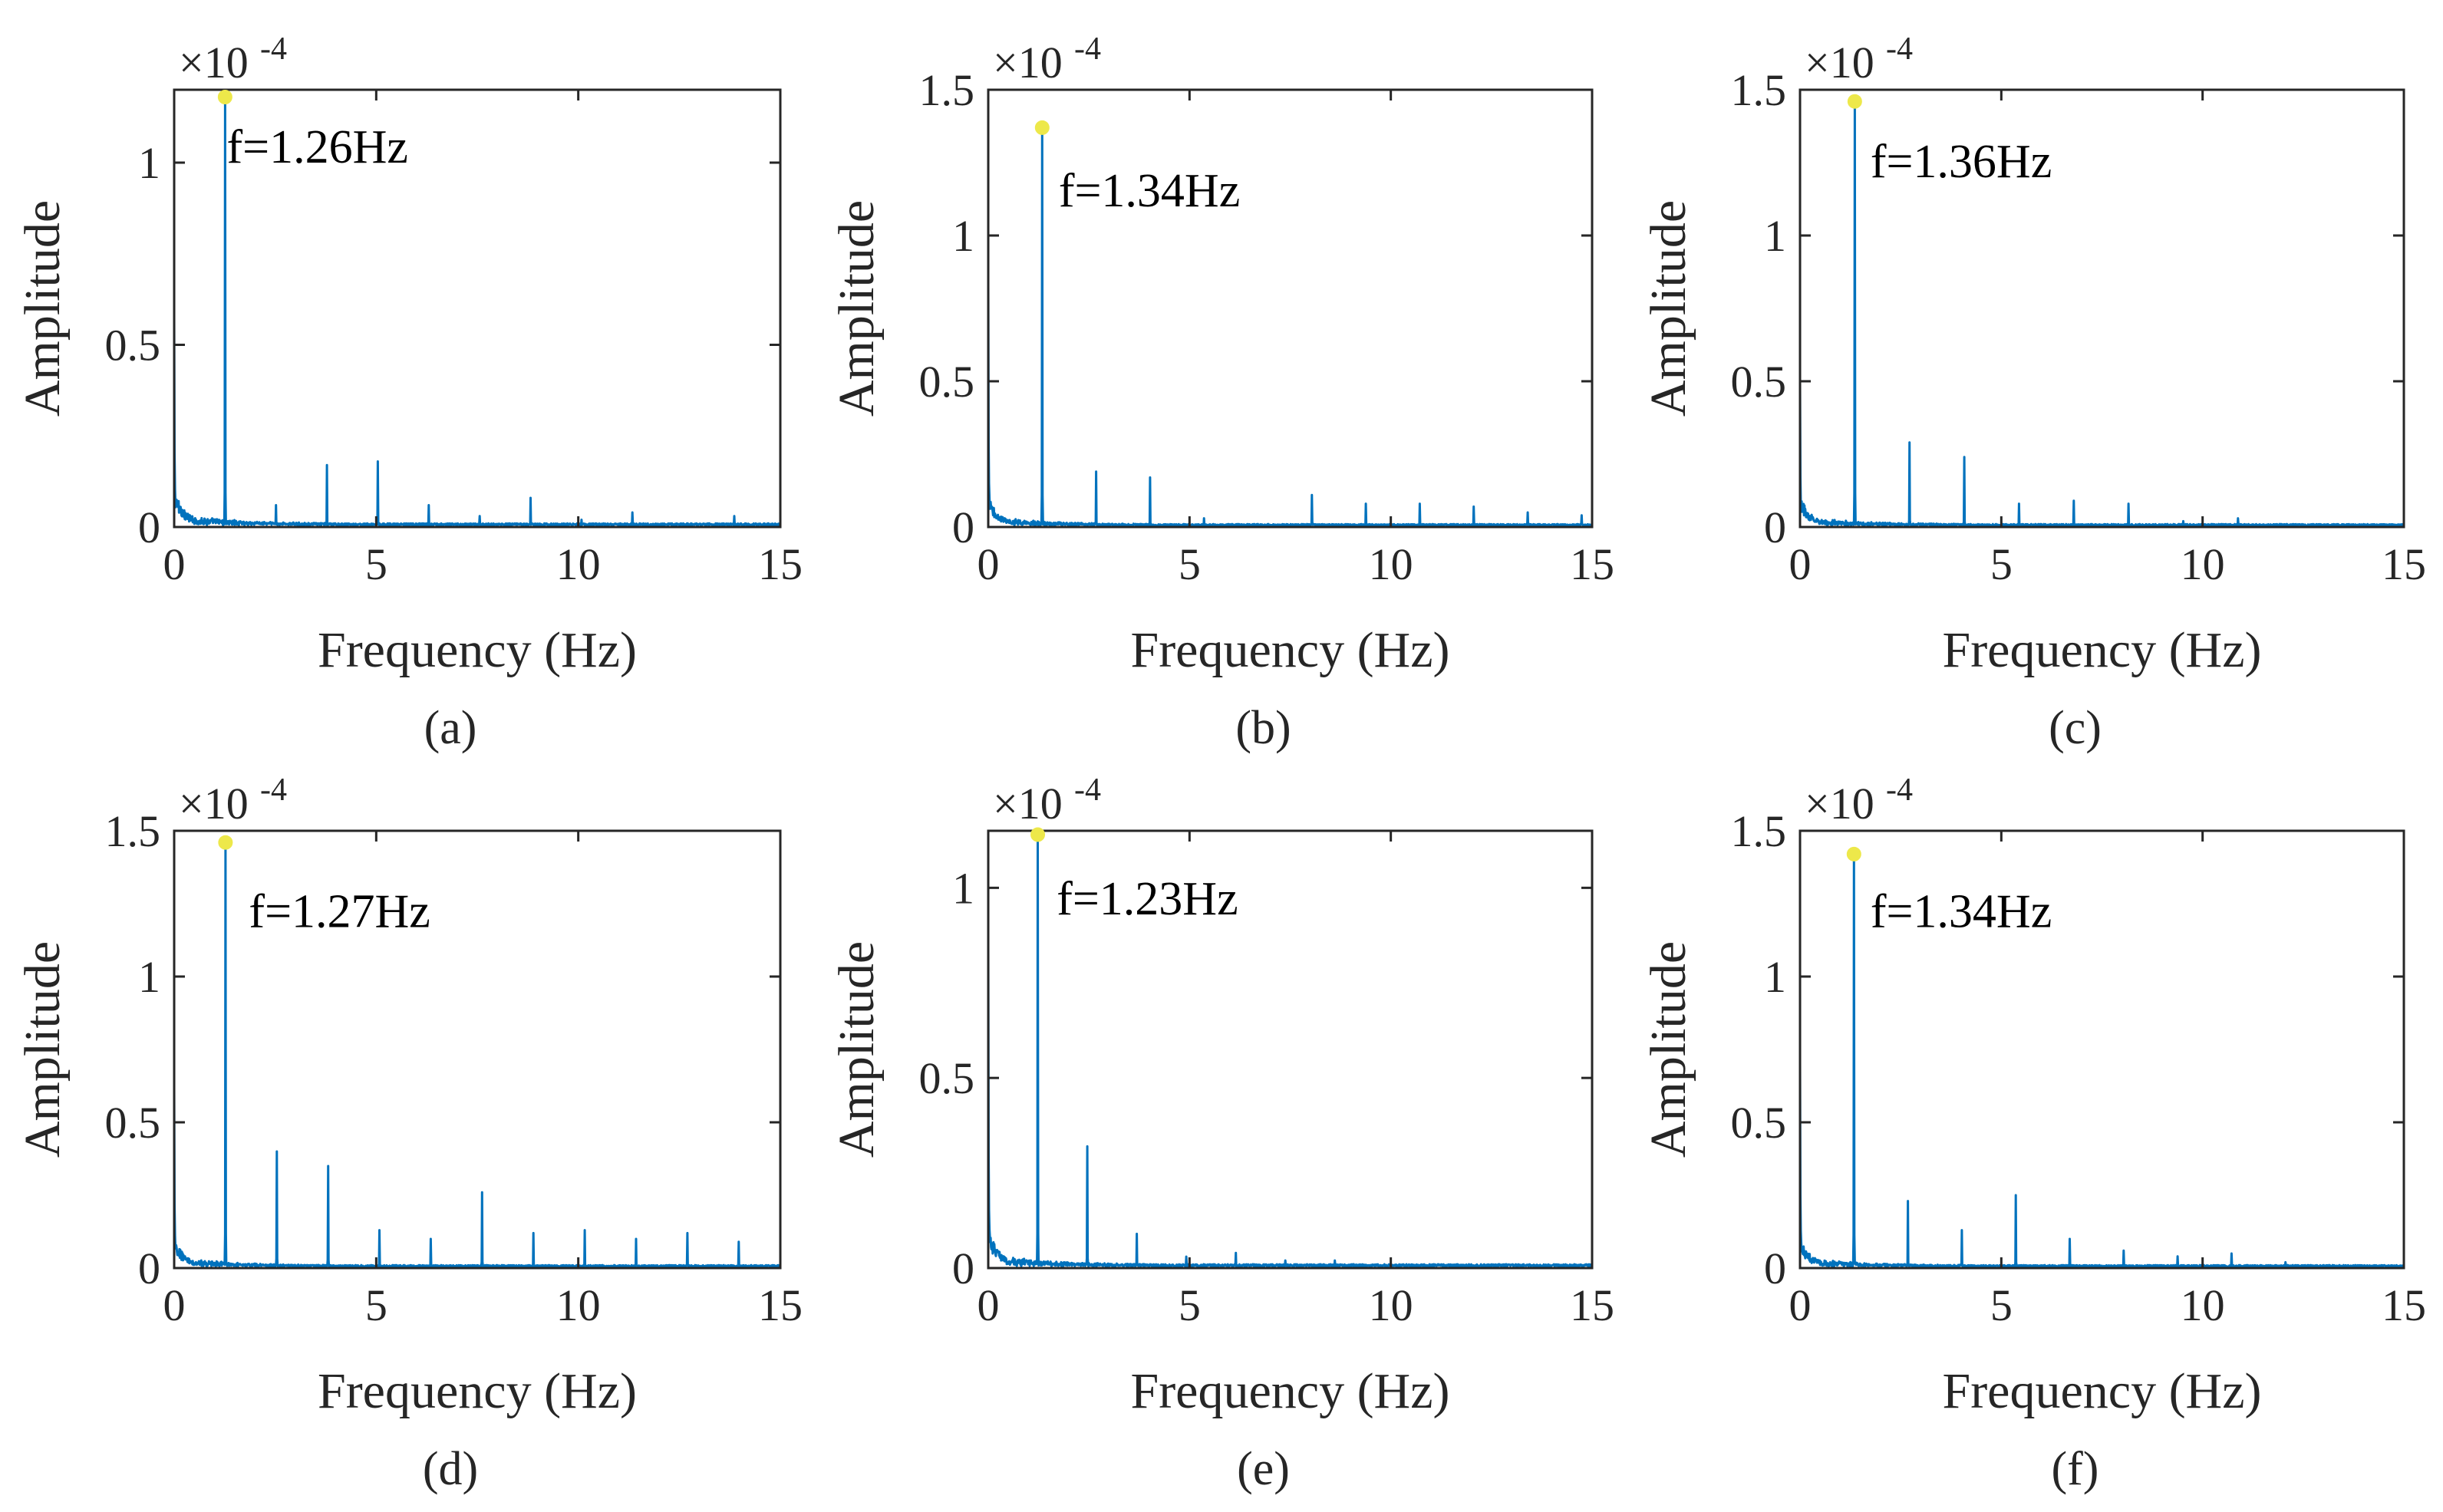 Image resolution: width=2443 pixels, height=1512 pixels. I want to click on panel-caption: (a), so click(450, 728).